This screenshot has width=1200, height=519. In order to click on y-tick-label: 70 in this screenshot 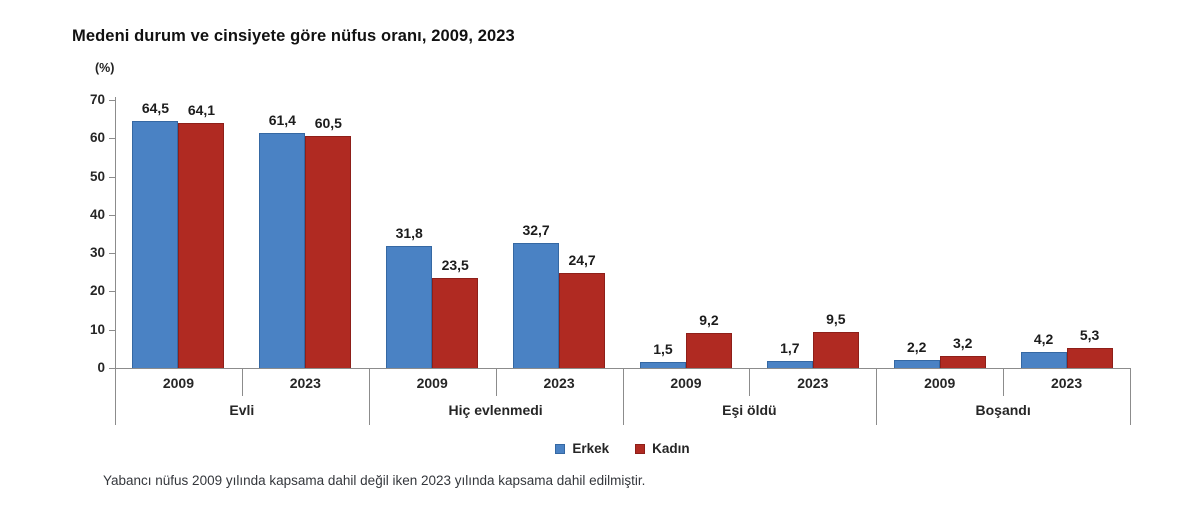, I will do `click(97, 99)`.